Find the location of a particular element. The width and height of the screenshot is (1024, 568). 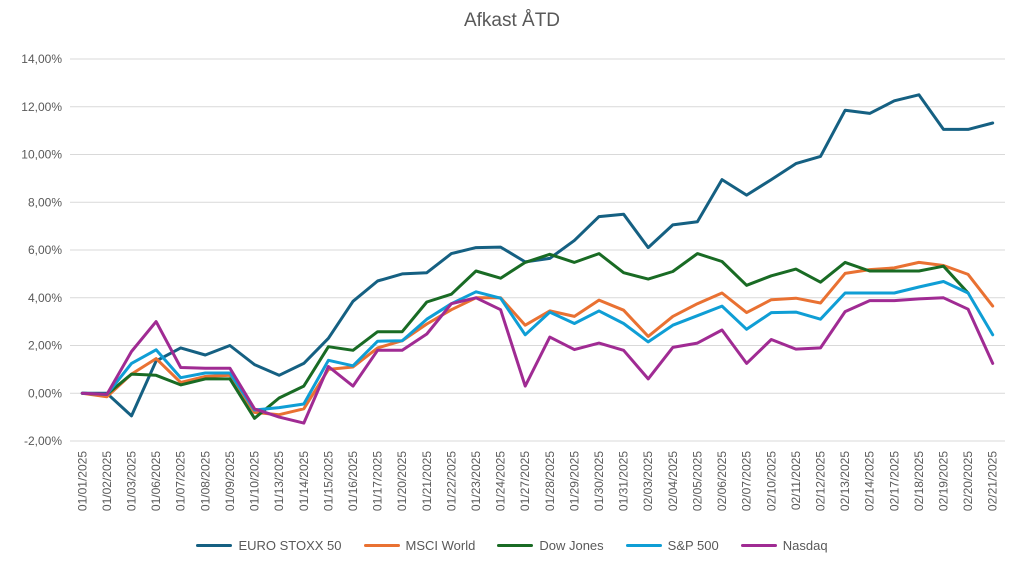

x-tick-label: 01/23/2025 is located at coordinates (476, 481).